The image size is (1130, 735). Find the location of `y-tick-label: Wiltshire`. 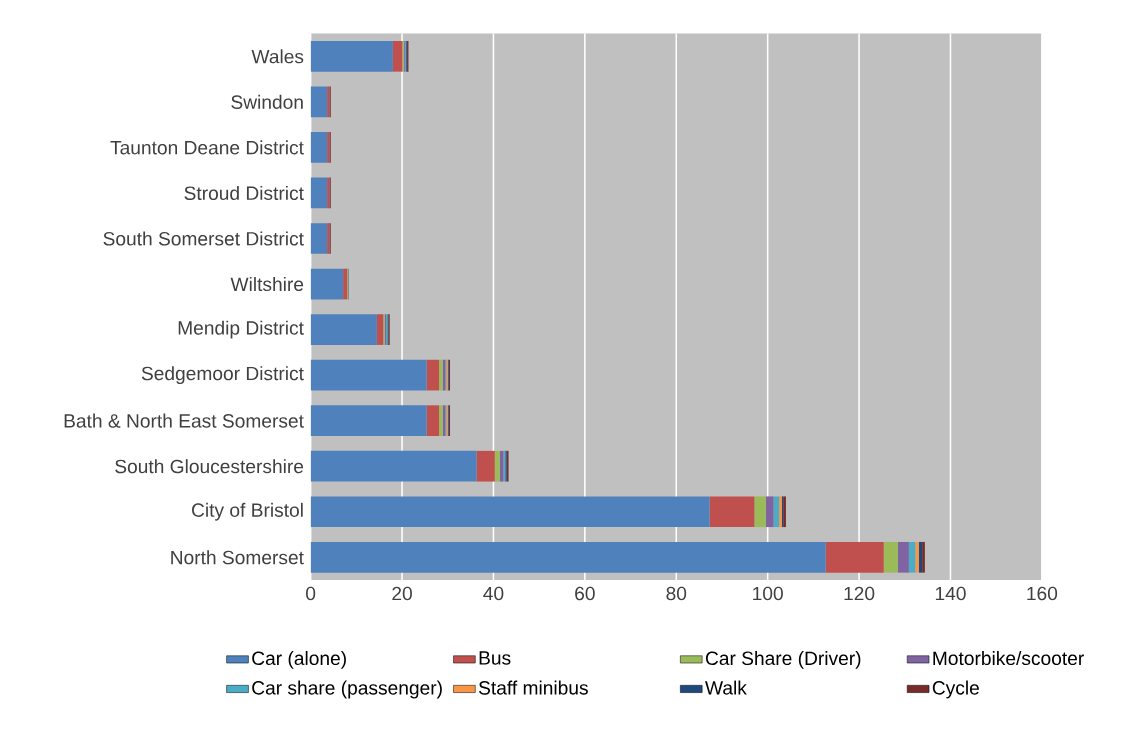

y-tick-label: Wiltshire is located at coordinates (267, 283).